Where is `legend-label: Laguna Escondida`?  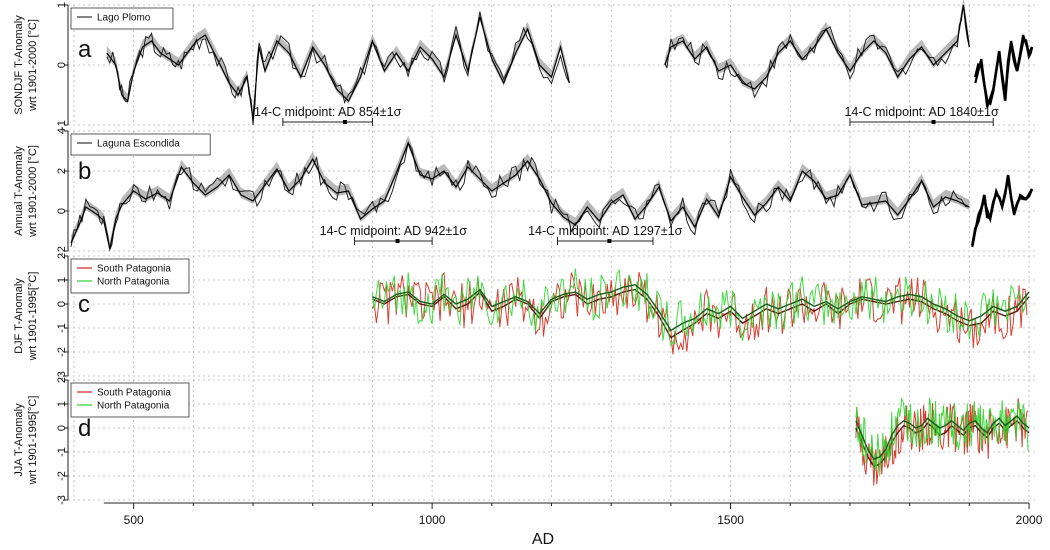
legend-label: Laguna Escondida is located at coordinates (138, 144).